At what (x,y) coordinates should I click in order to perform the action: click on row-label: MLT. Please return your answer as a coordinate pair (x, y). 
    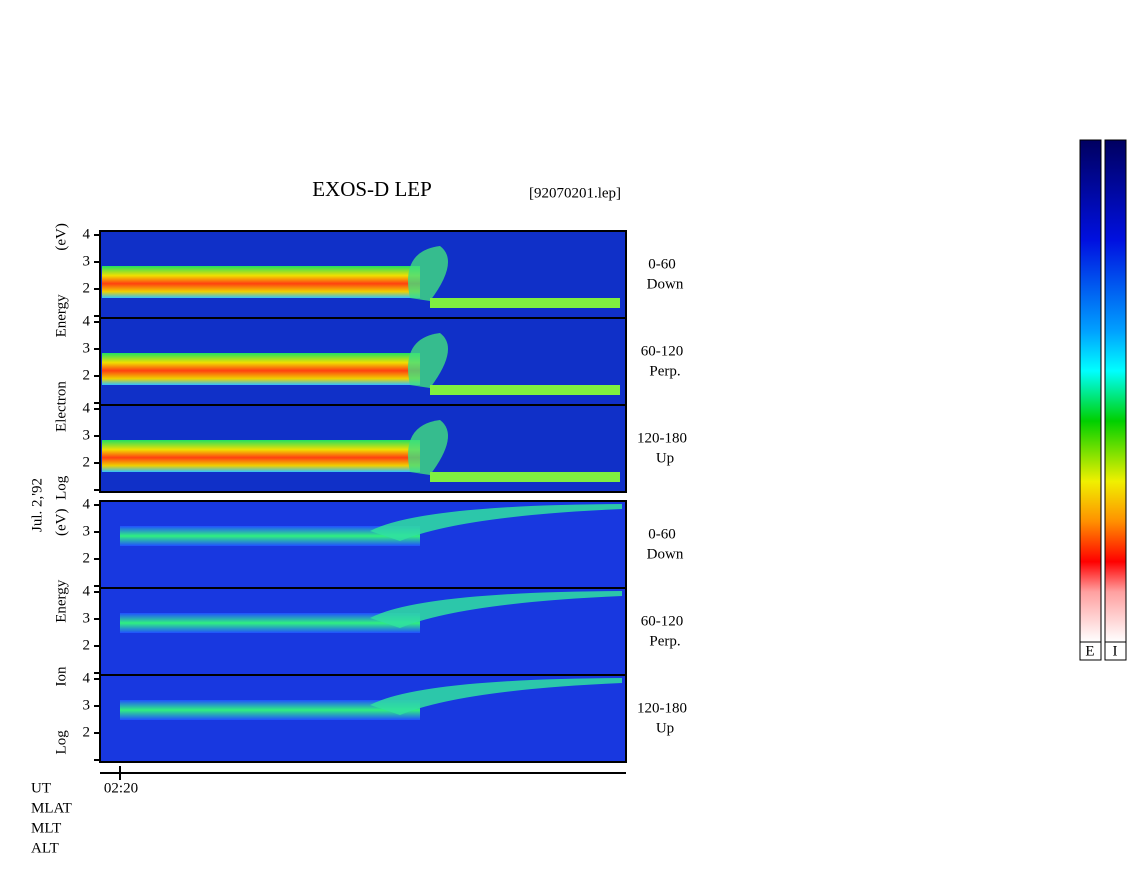
    Looking at the image, I should click on (46, 828).